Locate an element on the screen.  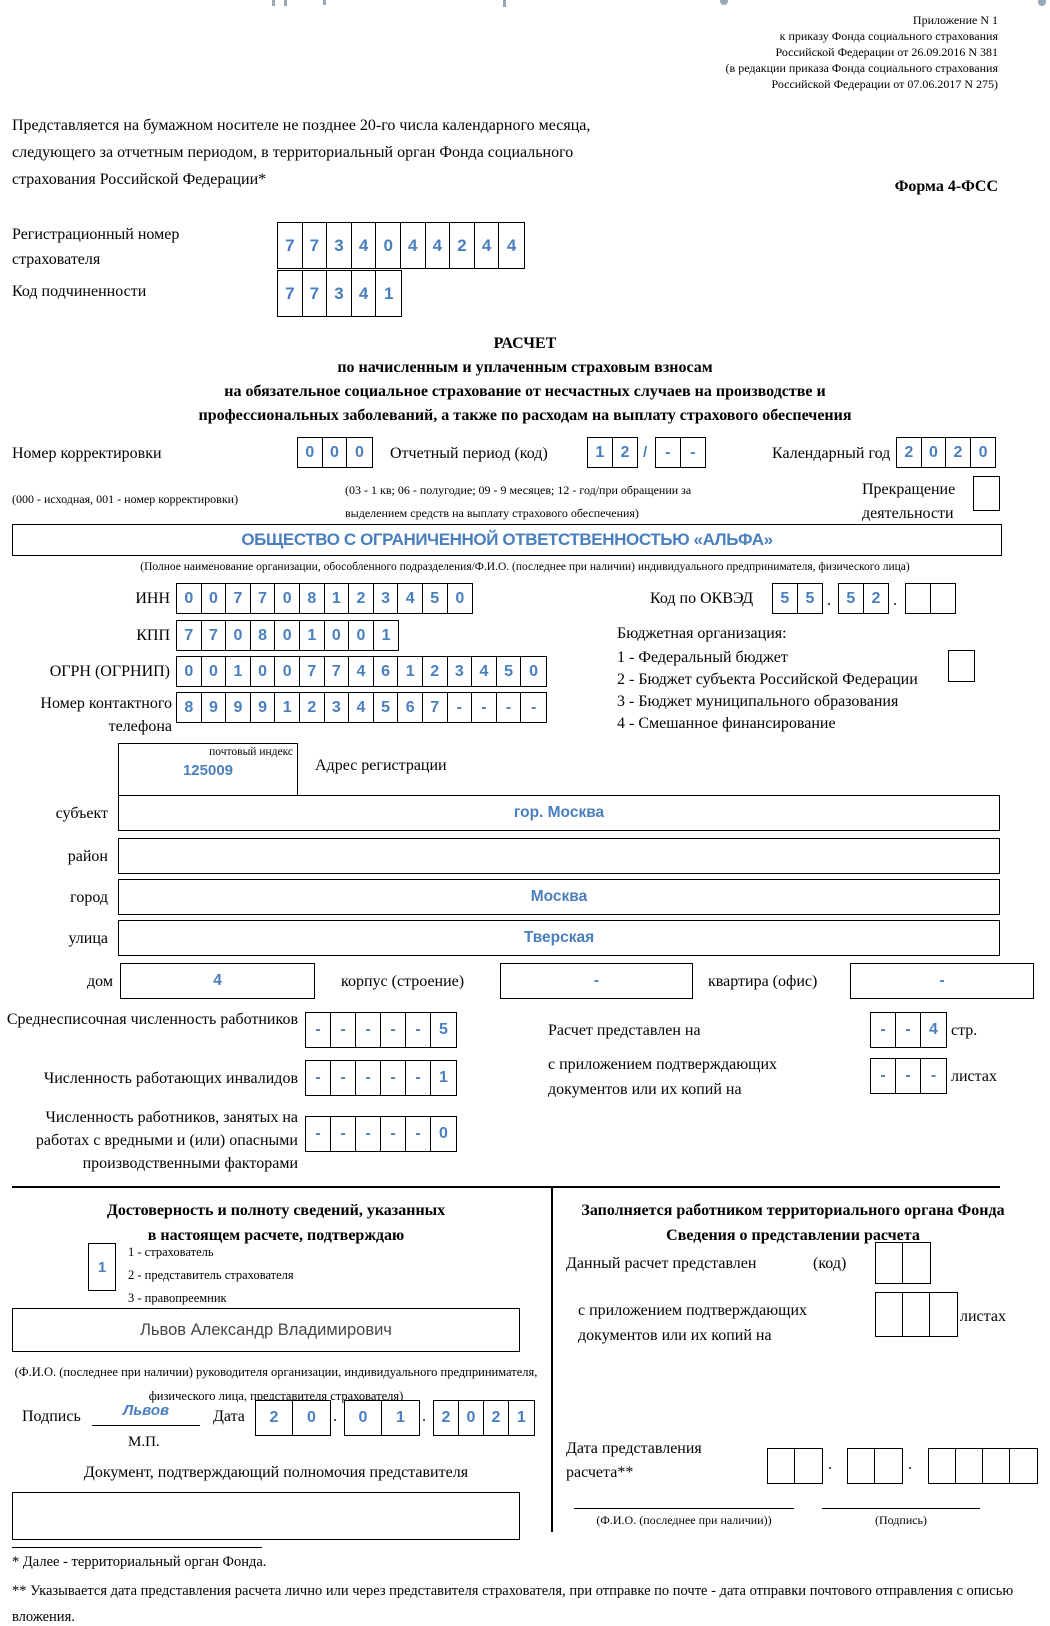
budget-org-checkbox is located at coordinates (961, 666).